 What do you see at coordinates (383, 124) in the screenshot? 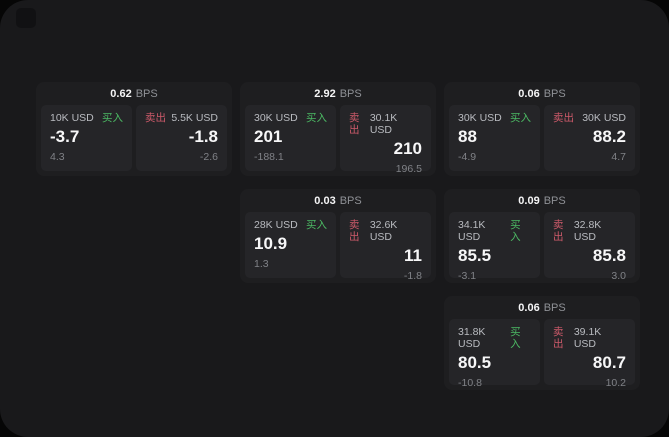
I see `sell-amount: 30.1K USD` at bounding box center [383, 124].